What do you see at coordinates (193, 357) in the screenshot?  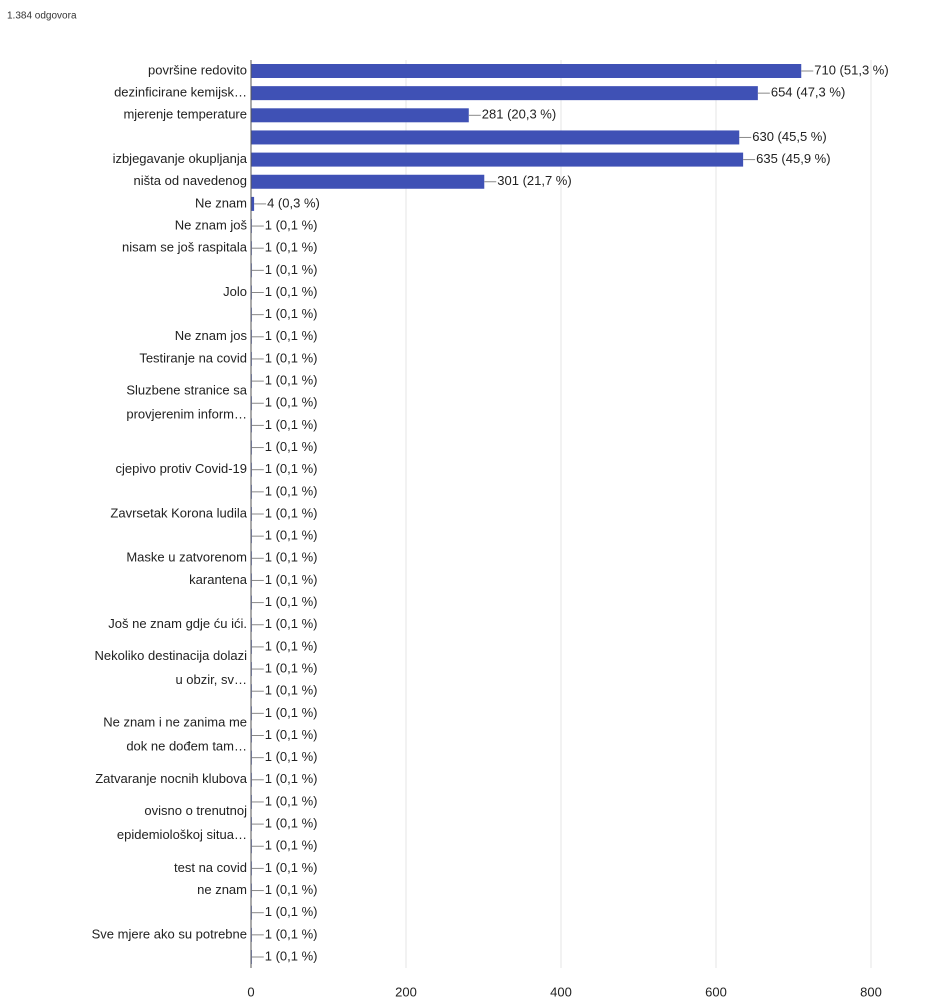 I see `category-label: Testiranje na covid` at bounding box center [193, 357].